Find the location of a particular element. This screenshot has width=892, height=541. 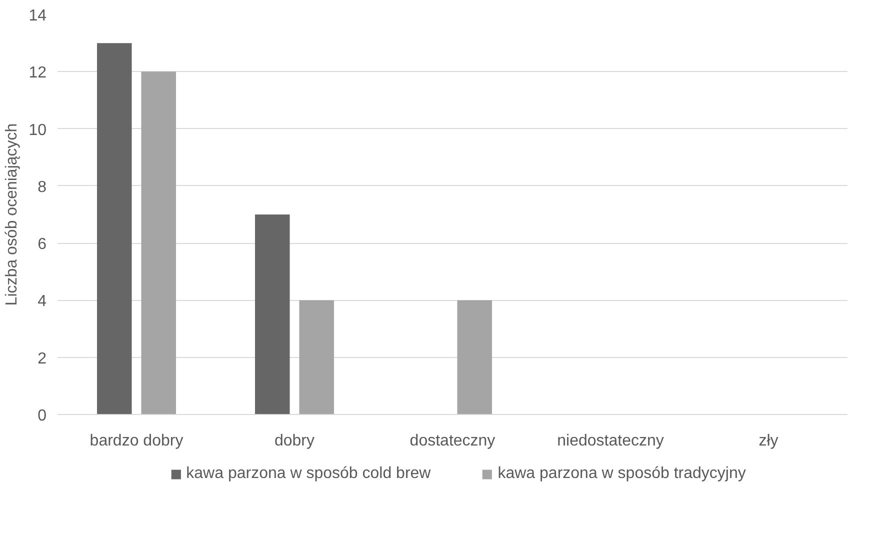

y-tick-label: 12 is located at coordinates (37, 73).